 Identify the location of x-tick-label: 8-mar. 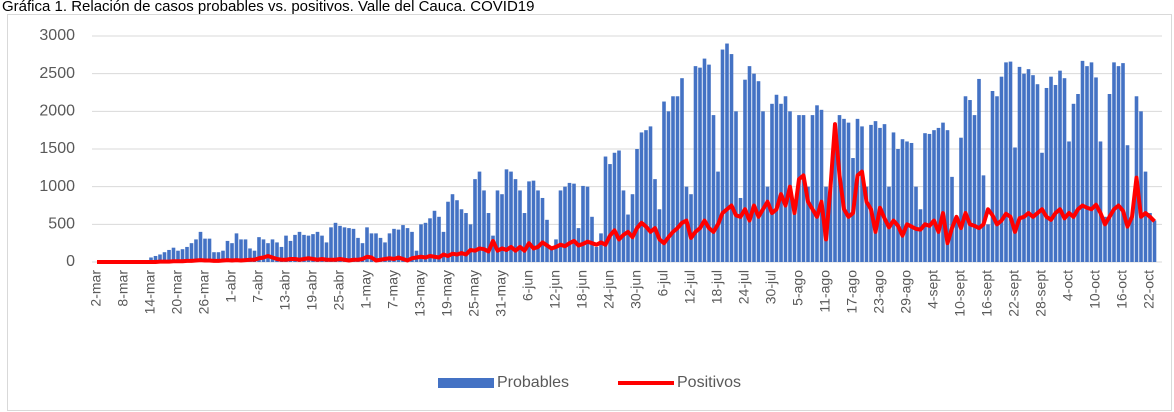
(123, 288).